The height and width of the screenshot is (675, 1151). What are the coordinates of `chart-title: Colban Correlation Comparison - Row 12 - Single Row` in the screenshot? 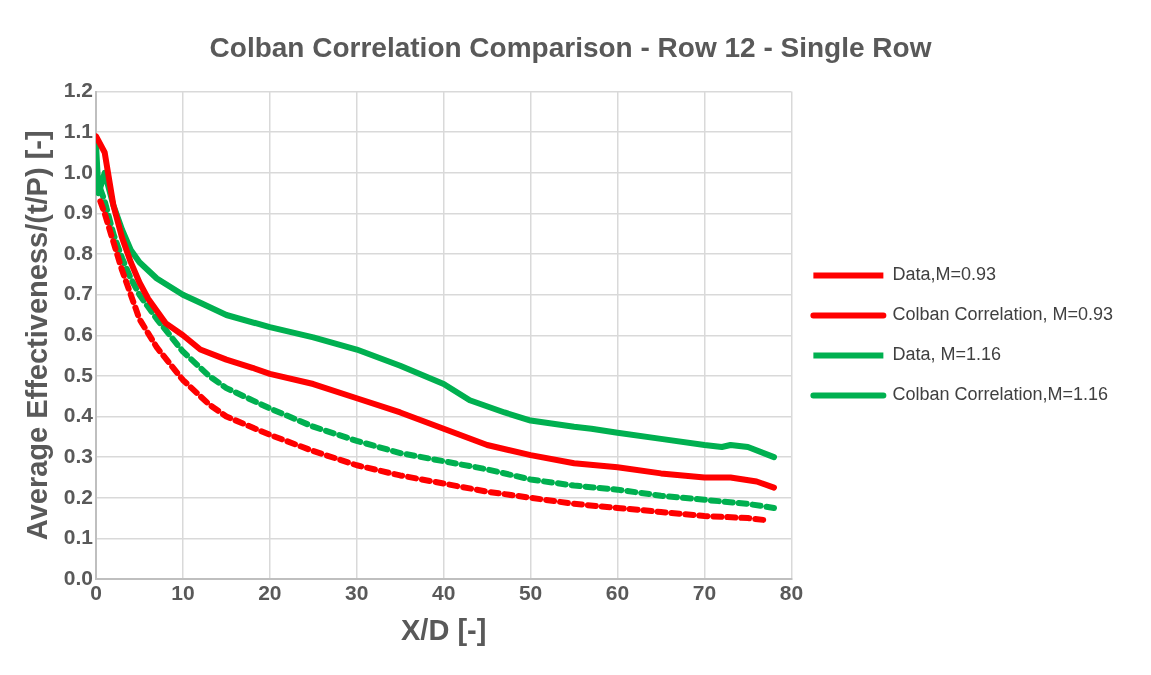 It's located at (570, 47).